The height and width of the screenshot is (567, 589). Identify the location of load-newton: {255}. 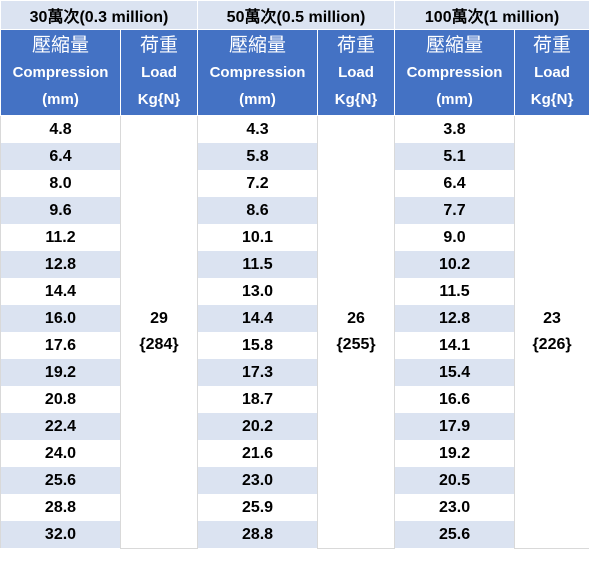
(356, 344).